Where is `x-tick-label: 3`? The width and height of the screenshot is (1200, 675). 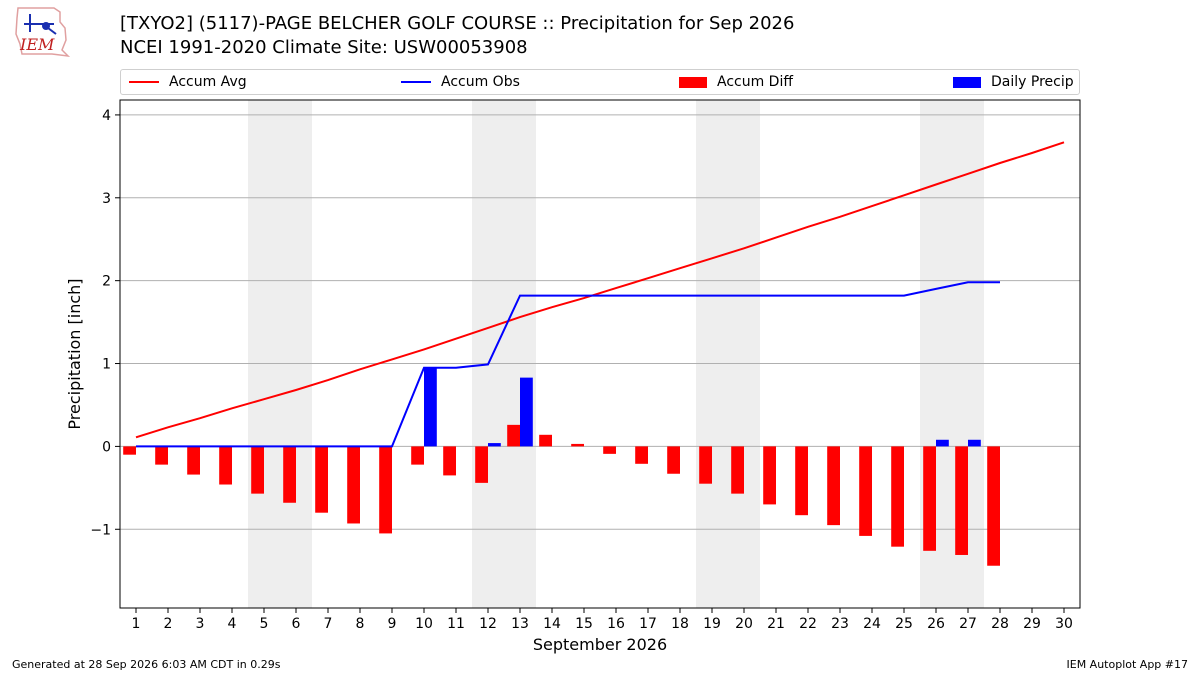 x-tick-label: 3 is located at coordinates (200, 624).